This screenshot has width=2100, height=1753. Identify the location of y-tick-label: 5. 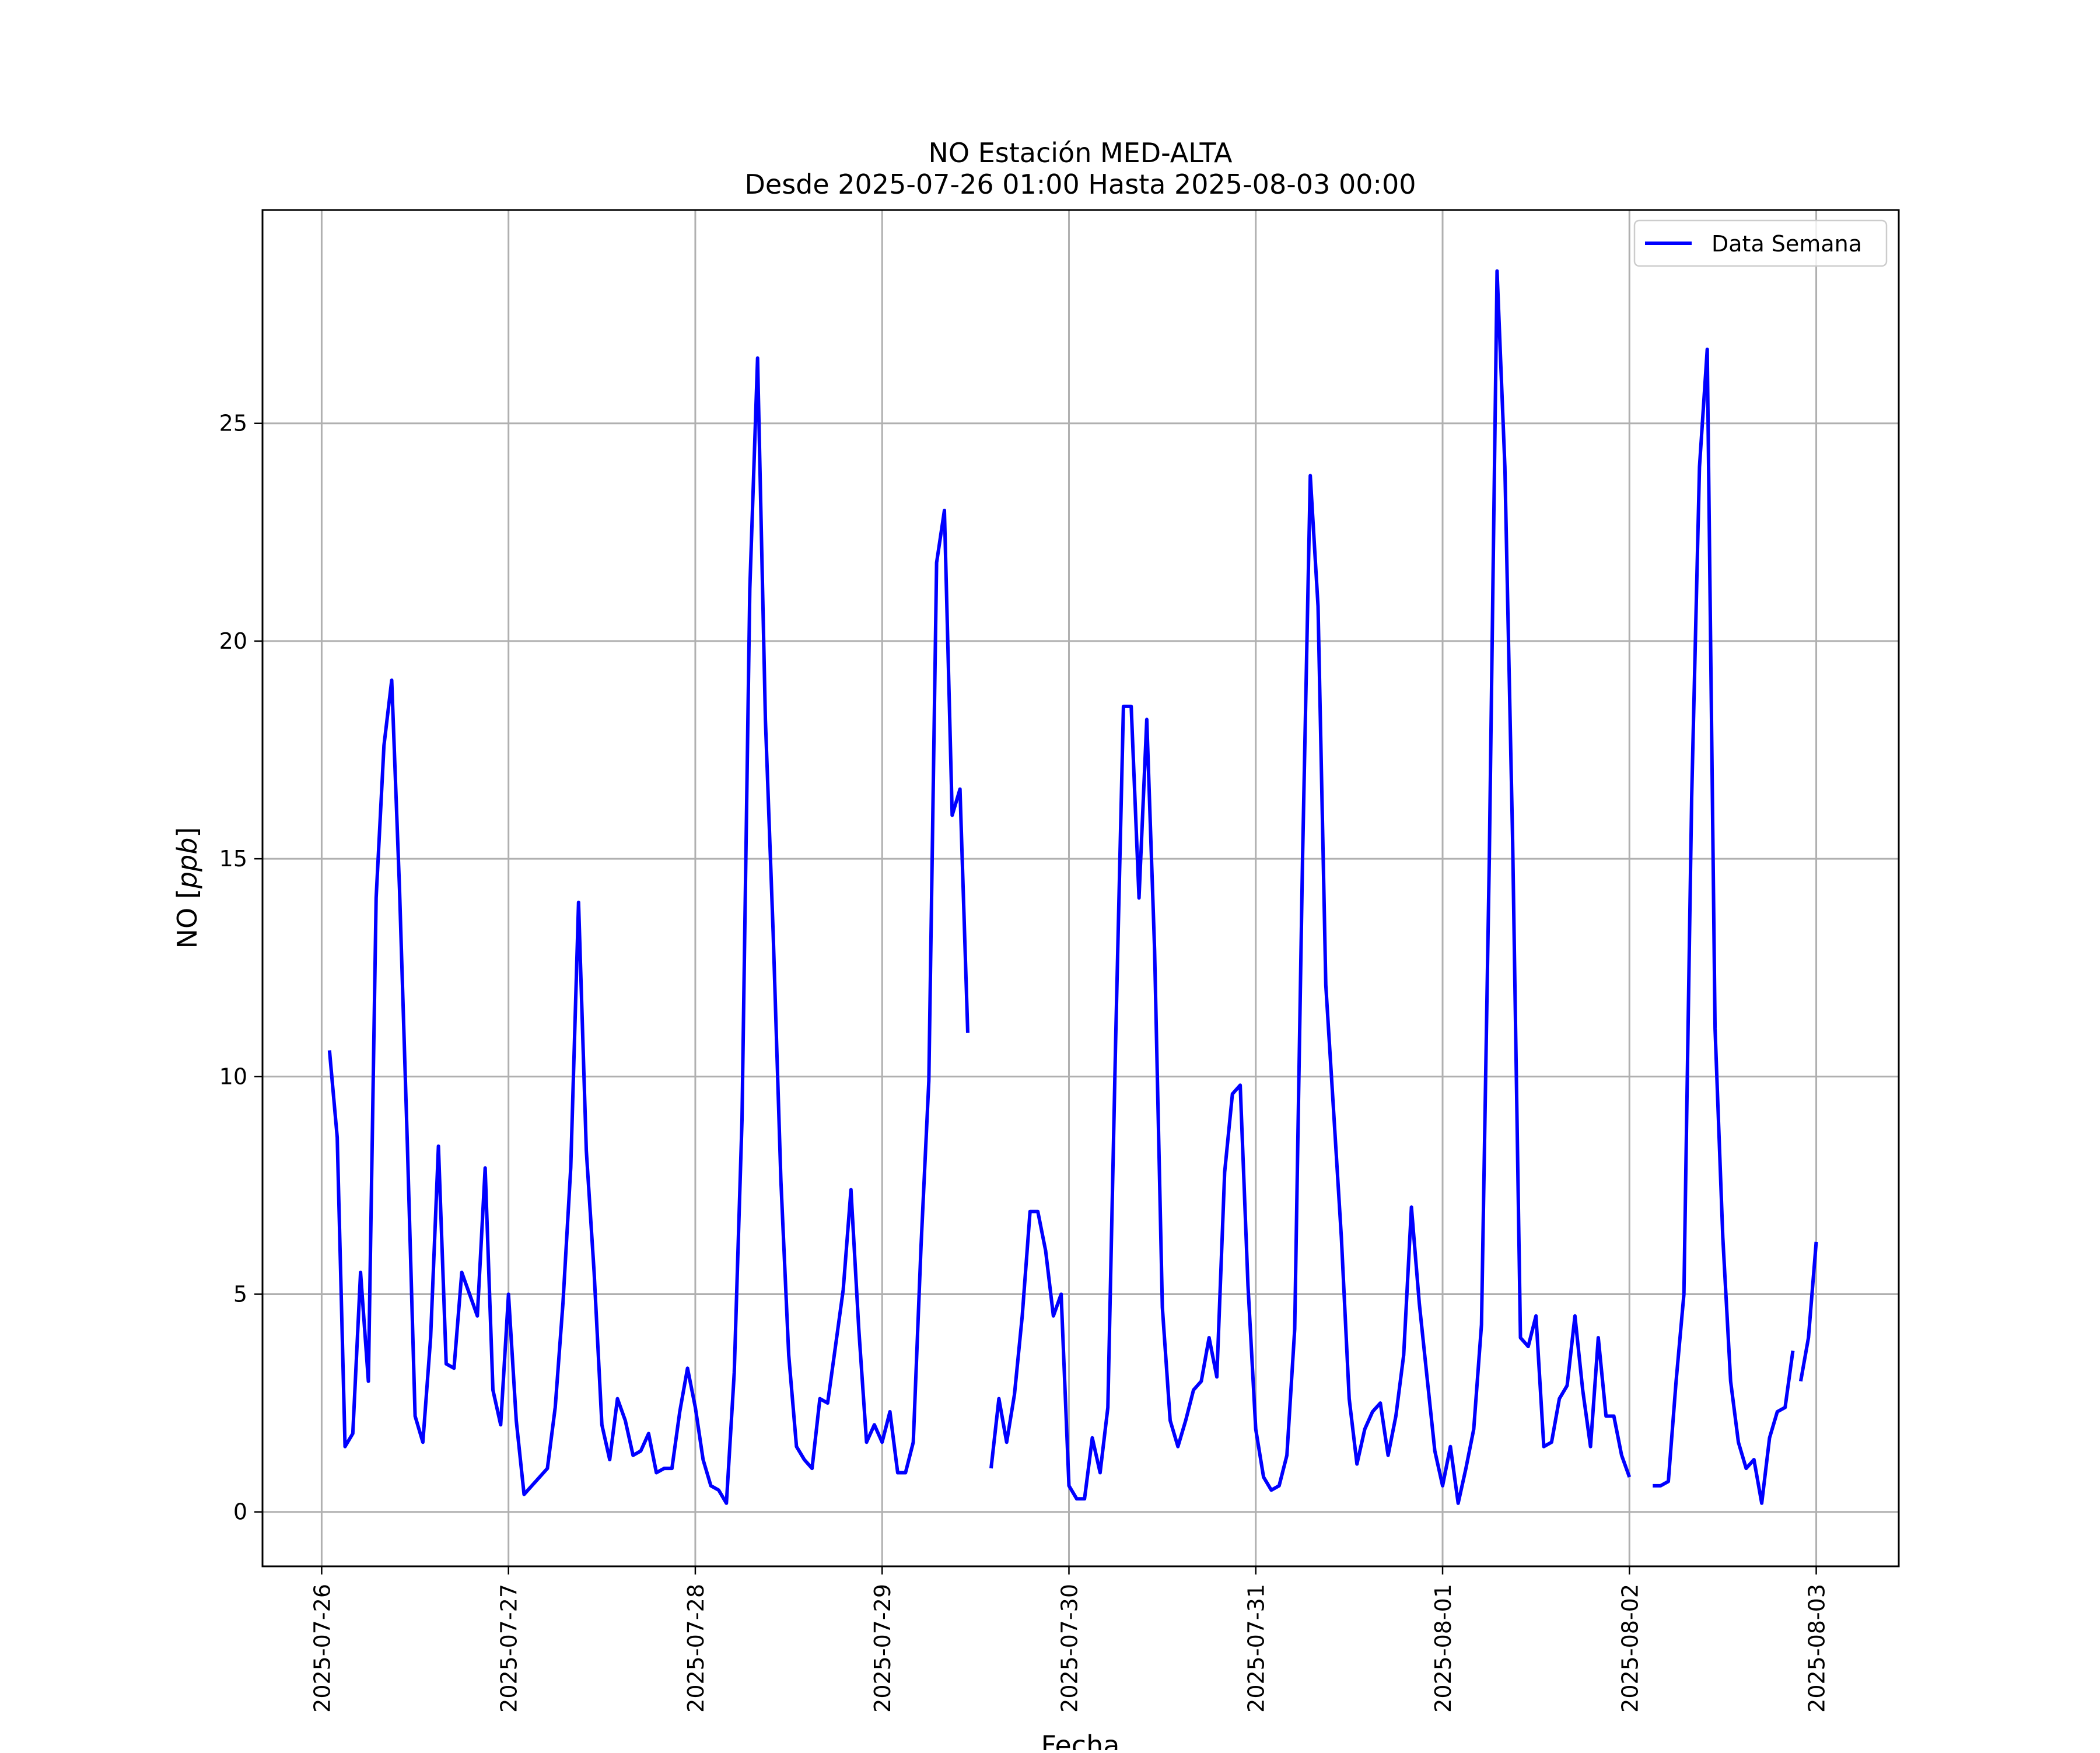
(240, 1294).